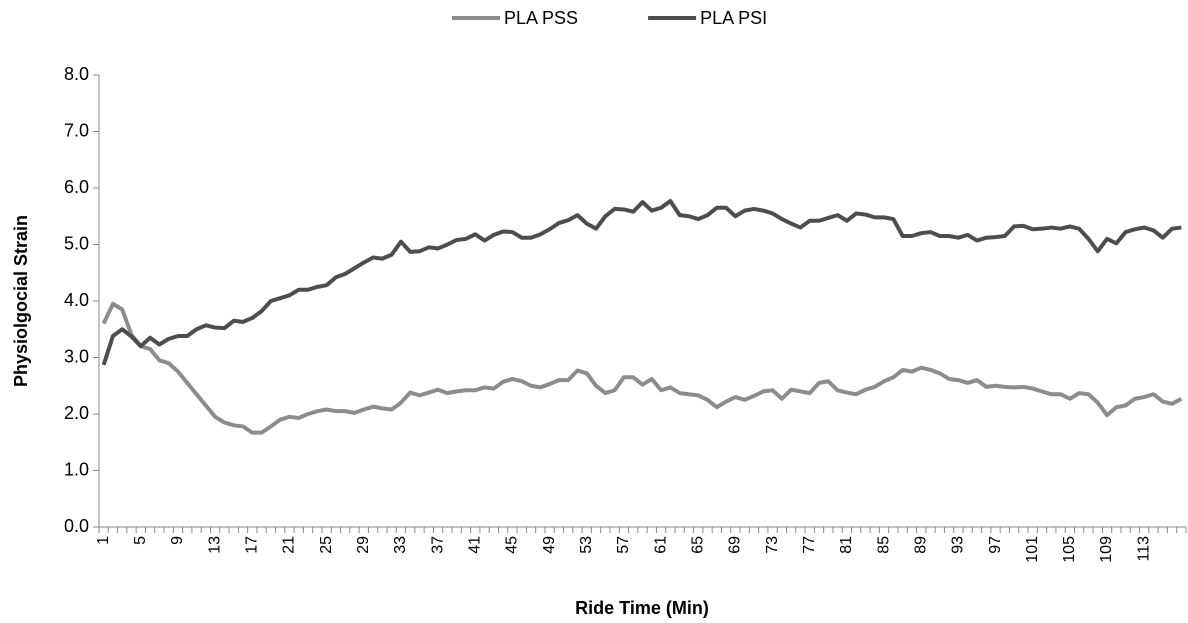  I want to click on x-tick-label: 53, so click(586, 545).